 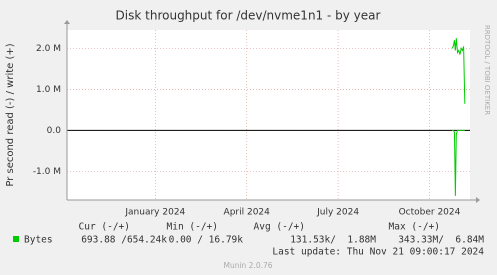 I want to click on y-tick-label: -1.0 M, so click(x=47, y=172).